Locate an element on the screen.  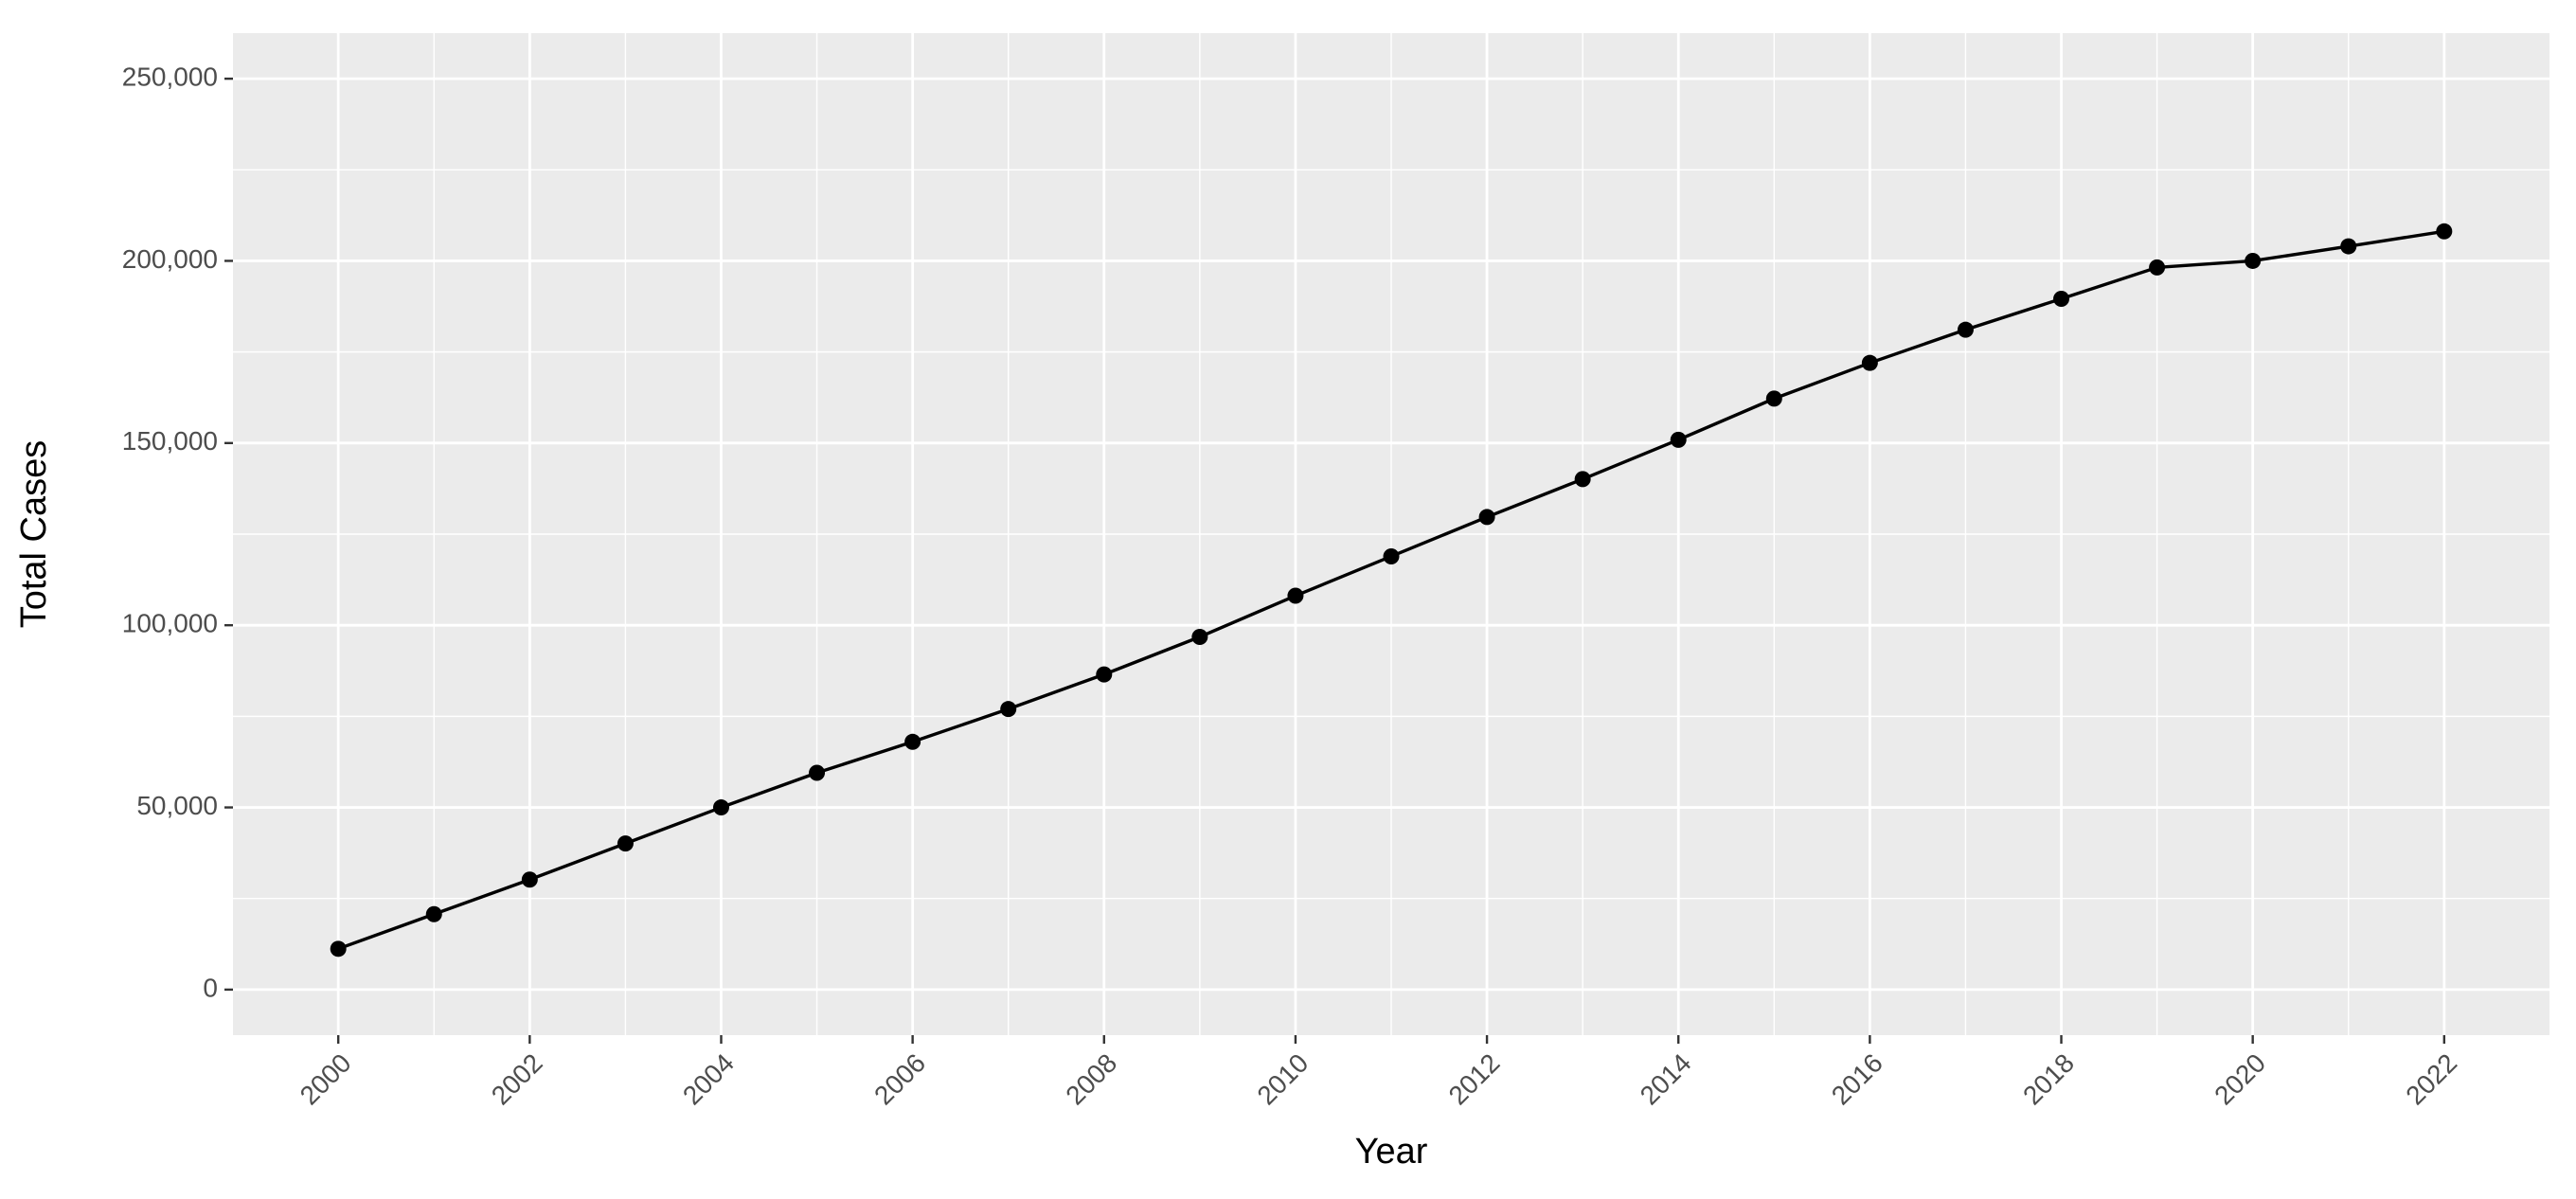
y-axis-title: Total Cases is located at coordinates (34, 534).